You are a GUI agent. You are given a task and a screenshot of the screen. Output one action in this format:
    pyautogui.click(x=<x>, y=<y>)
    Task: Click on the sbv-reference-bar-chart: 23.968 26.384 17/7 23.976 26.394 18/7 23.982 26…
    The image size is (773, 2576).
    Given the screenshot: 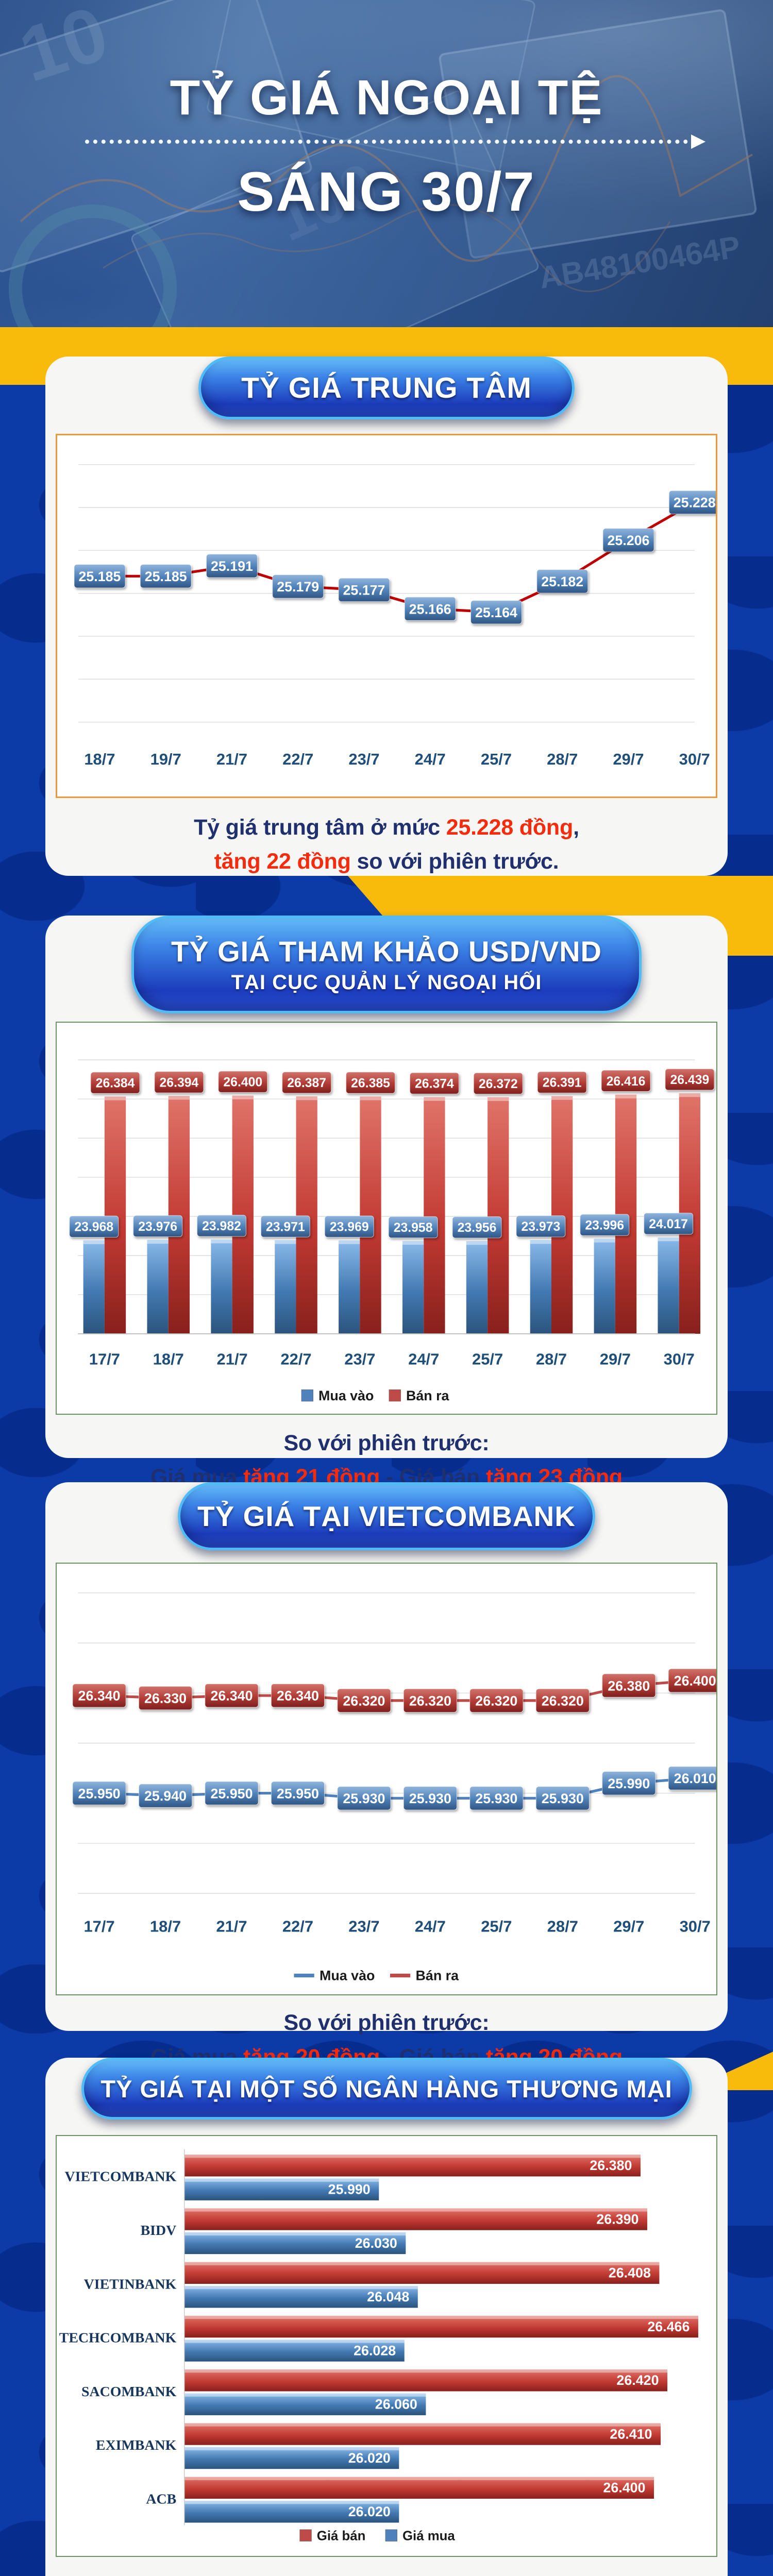 What is the action you would take?
    pyautogui.click(x=386, y=1218)
    